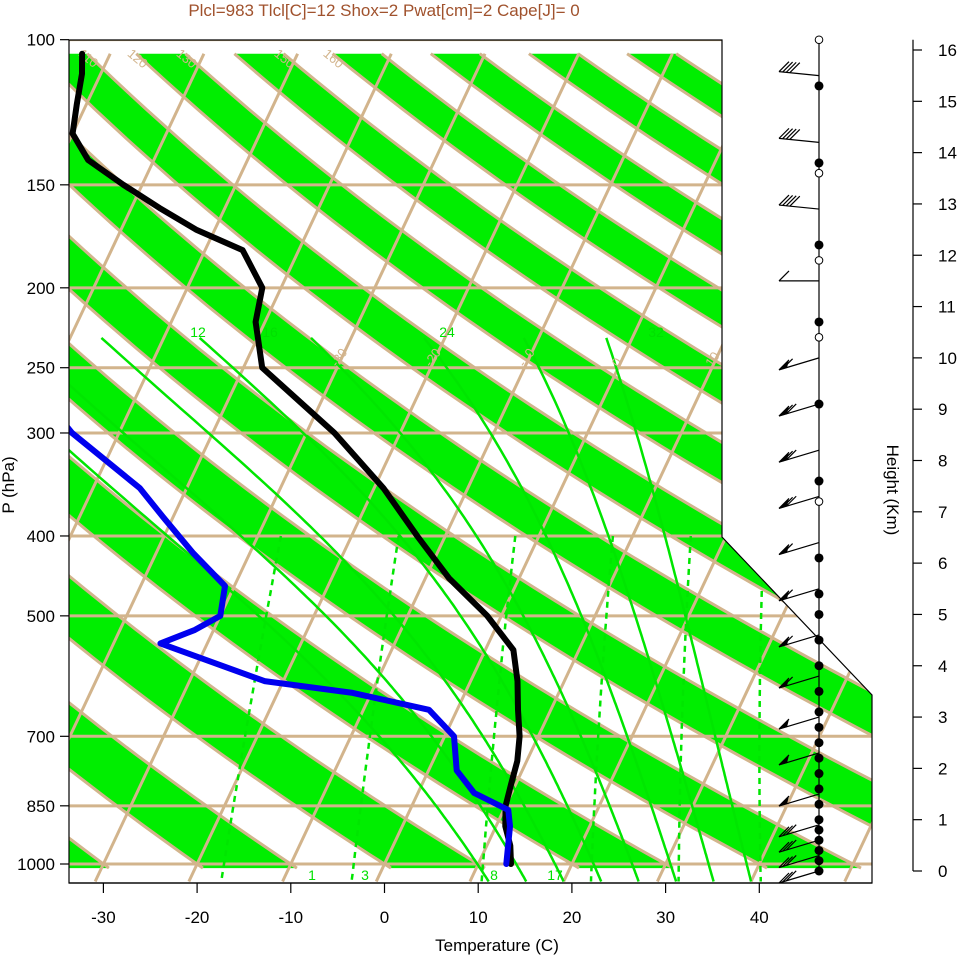  Describe the element at coordinates (942, 666) in the screenshot. I see `height-tick-label: 4` at that location.